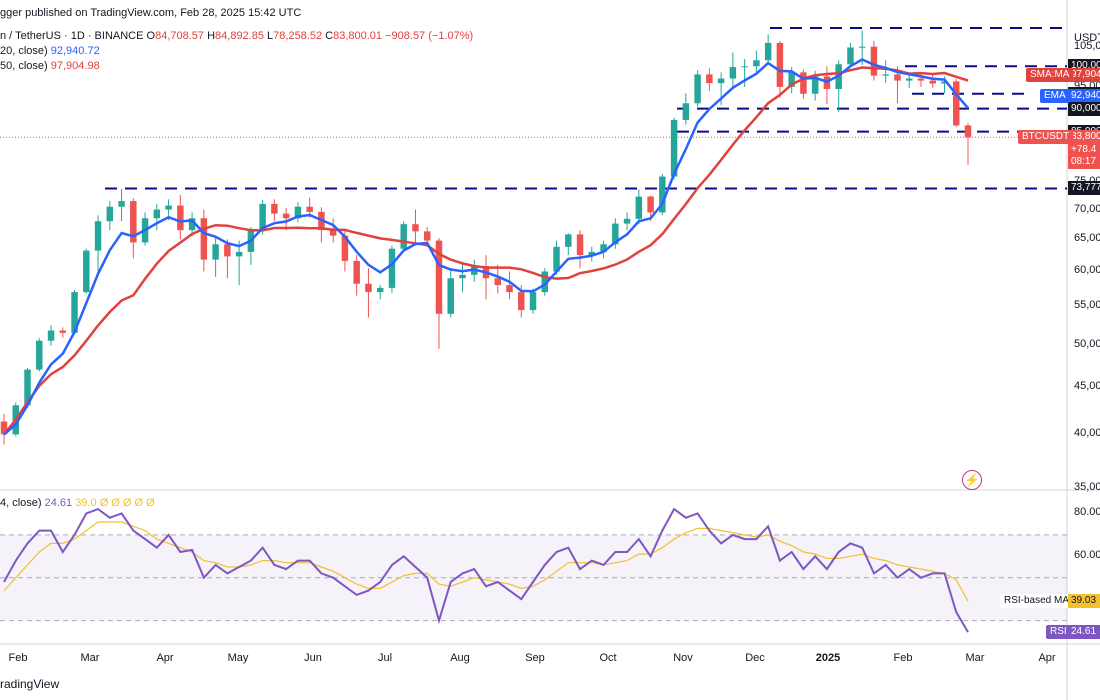  I want to click on month-label: Oct, so click(608, 658).